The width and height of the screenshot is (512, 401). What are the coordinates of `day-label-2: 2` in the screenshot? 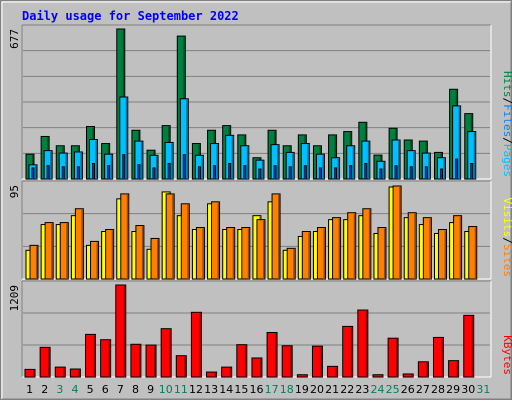 It's located at (44, 389).